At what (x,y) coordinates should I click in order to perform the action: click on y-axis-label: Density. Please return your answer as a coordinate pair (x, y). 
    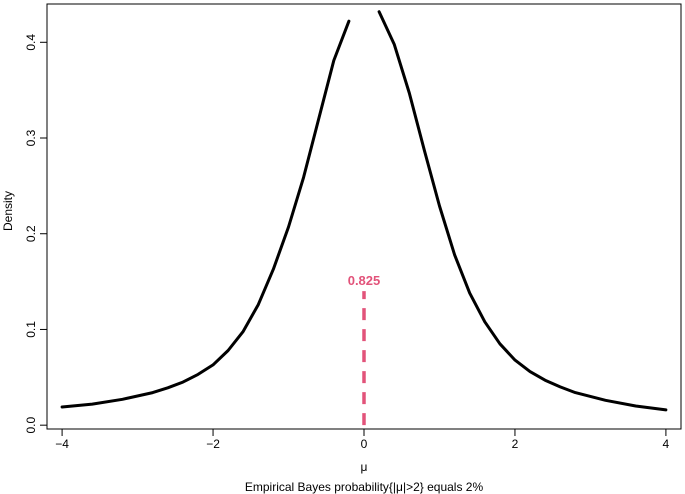
    Looking at the image, I should click on (8, 211).